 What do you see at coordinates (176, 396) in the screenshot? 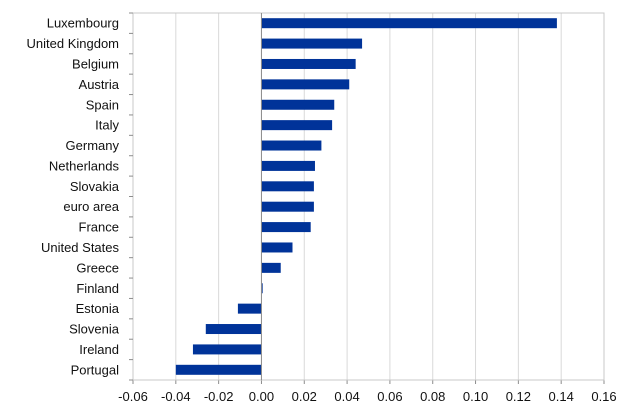
I see `x-tick-label: -0.04` at bounding box center [176, 396].